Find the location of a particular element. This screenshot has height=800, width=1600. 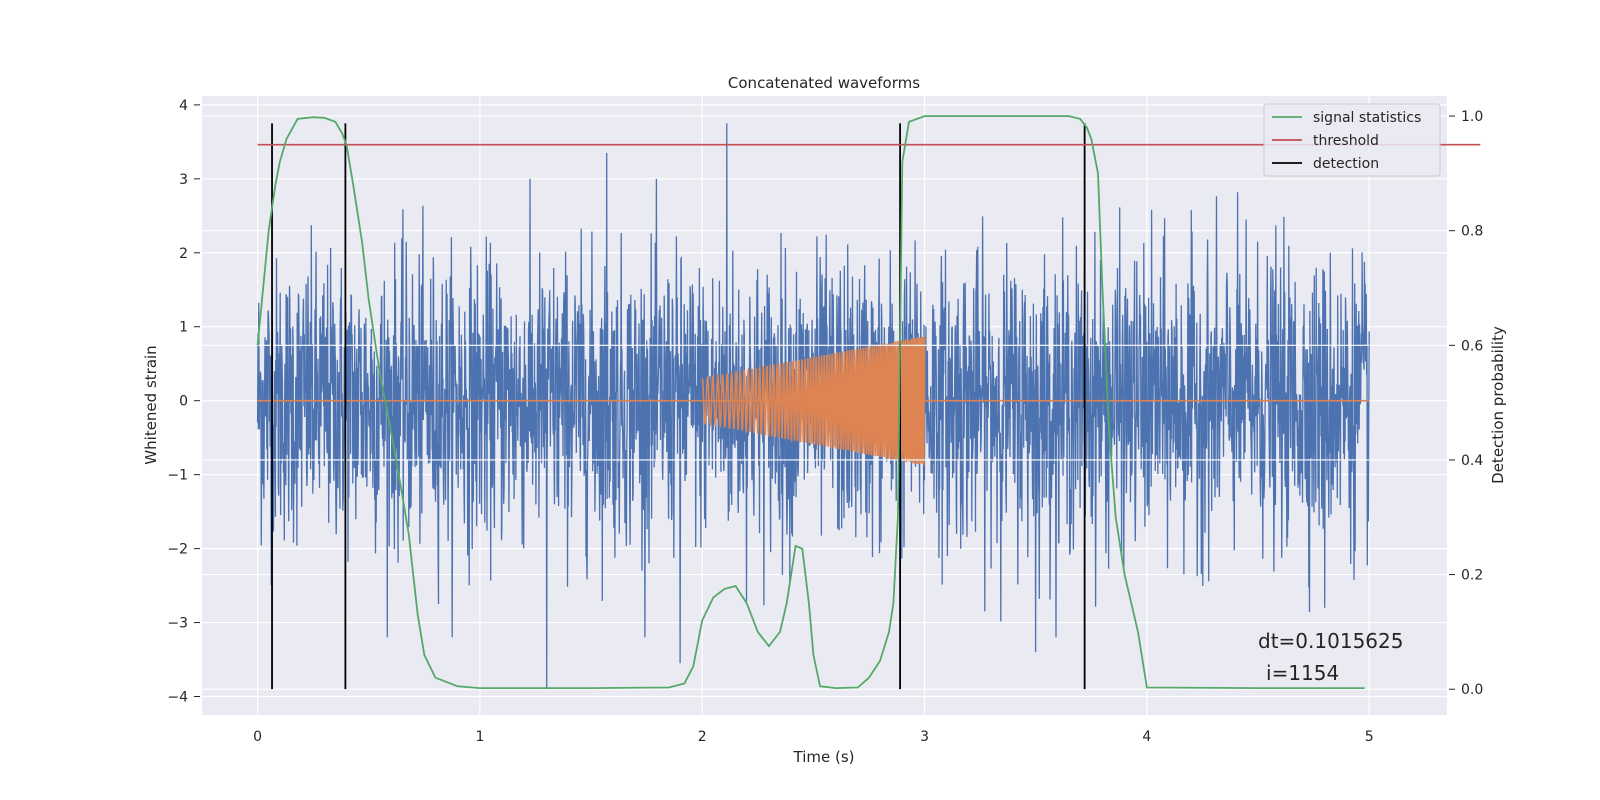

chart-title: Concatenated waveforms is located at coordinates (824, 83).